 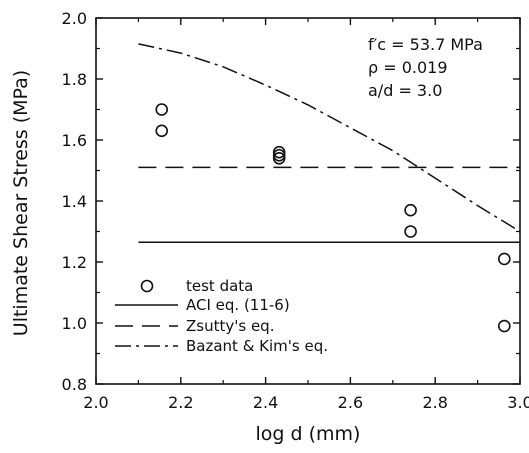 I want to click on x-tick-label: 2.6, so click(x=350, y=402).